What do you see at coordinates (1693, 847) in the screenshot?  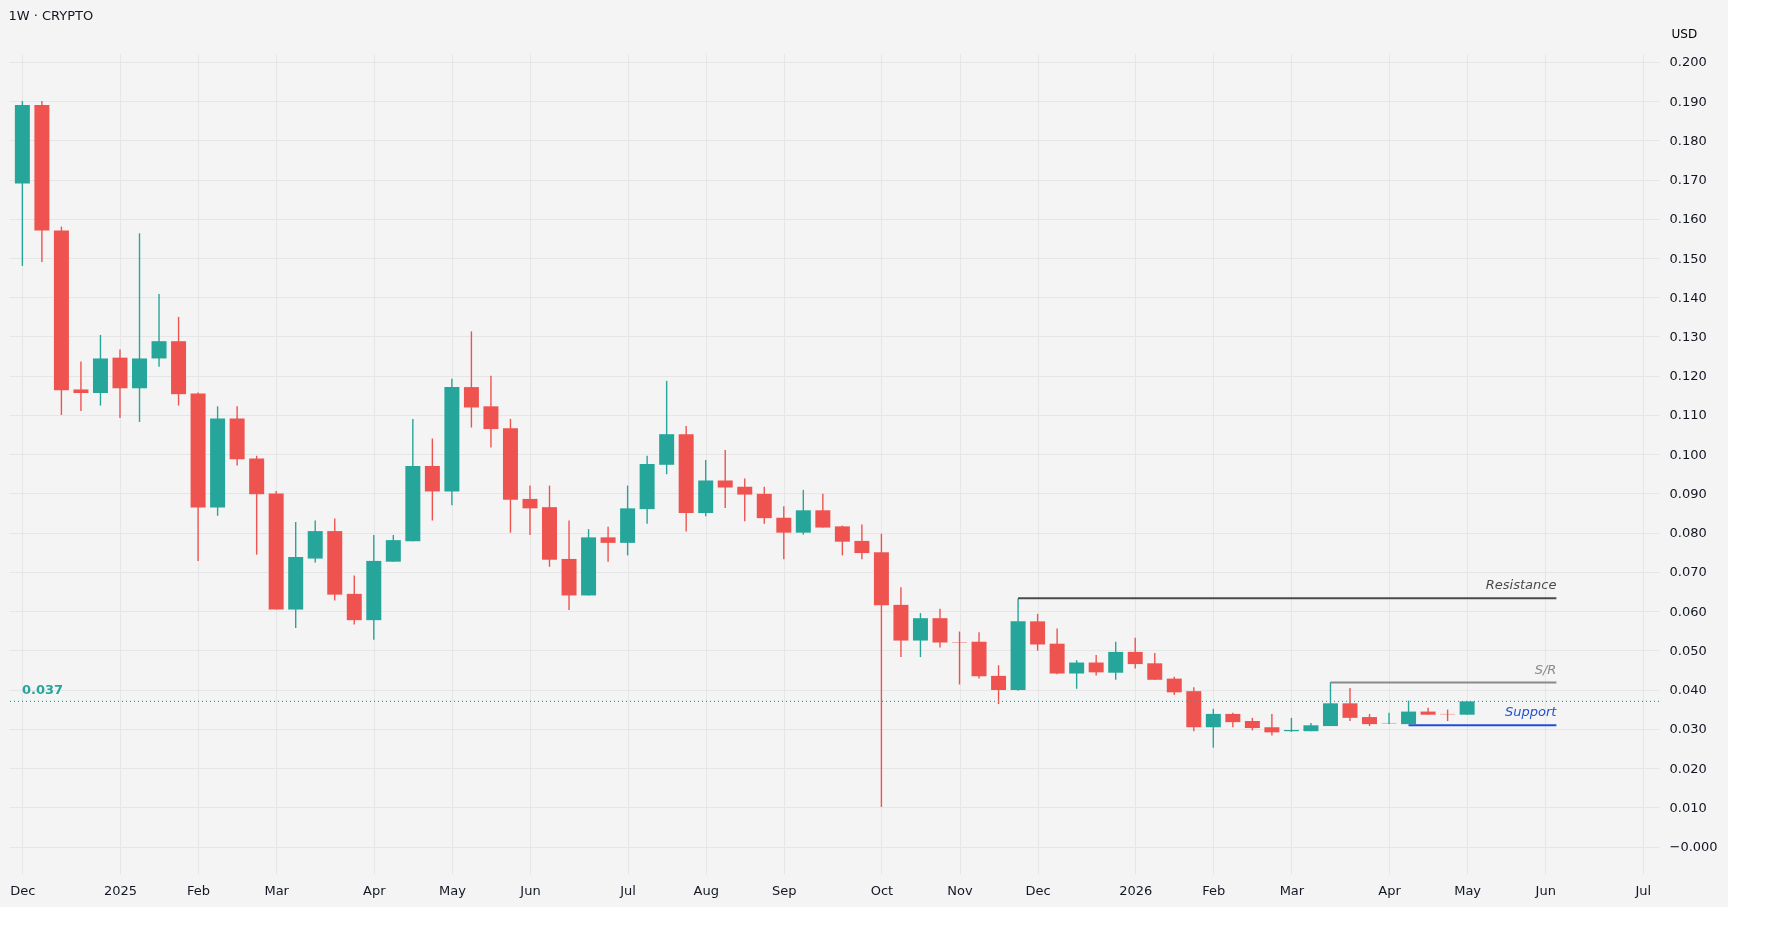 I see `y-tick-label: −0.000` at bounding box center [1693, 847].